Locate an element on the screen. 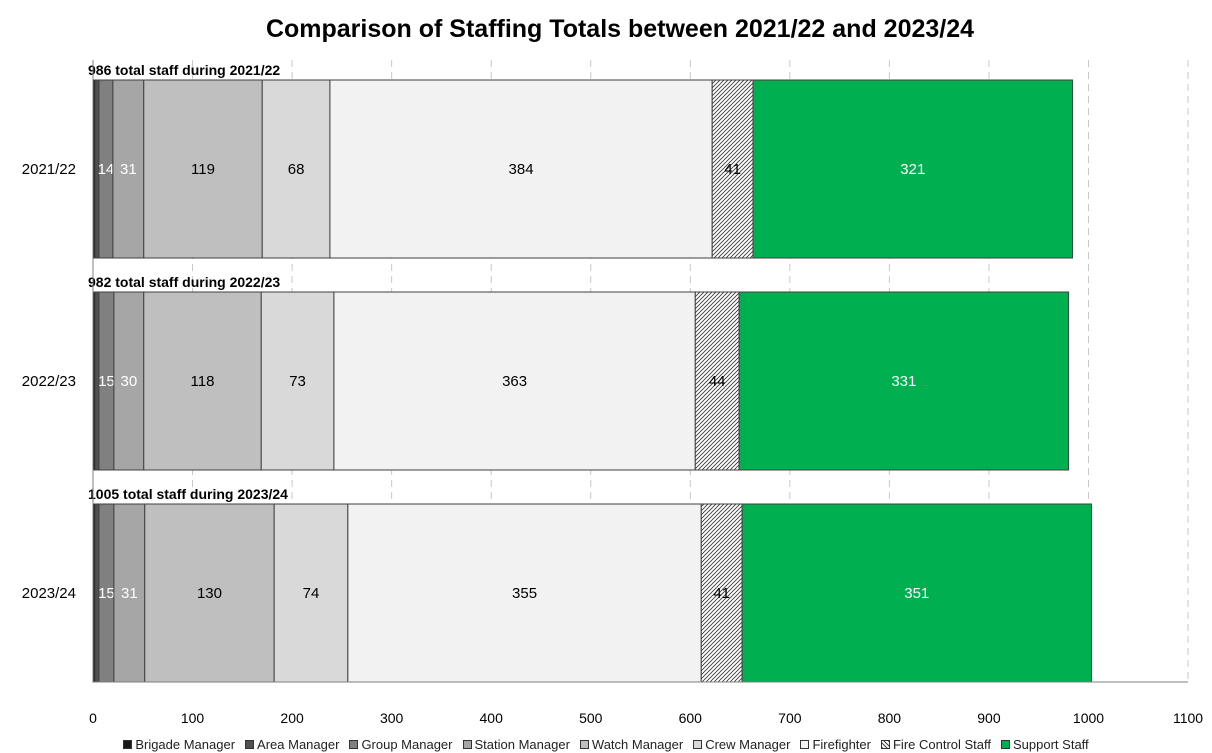 The height and width of the screenshot is (753, 1212). y-category-label: 2022/23 is located at coordinates (49, 381).